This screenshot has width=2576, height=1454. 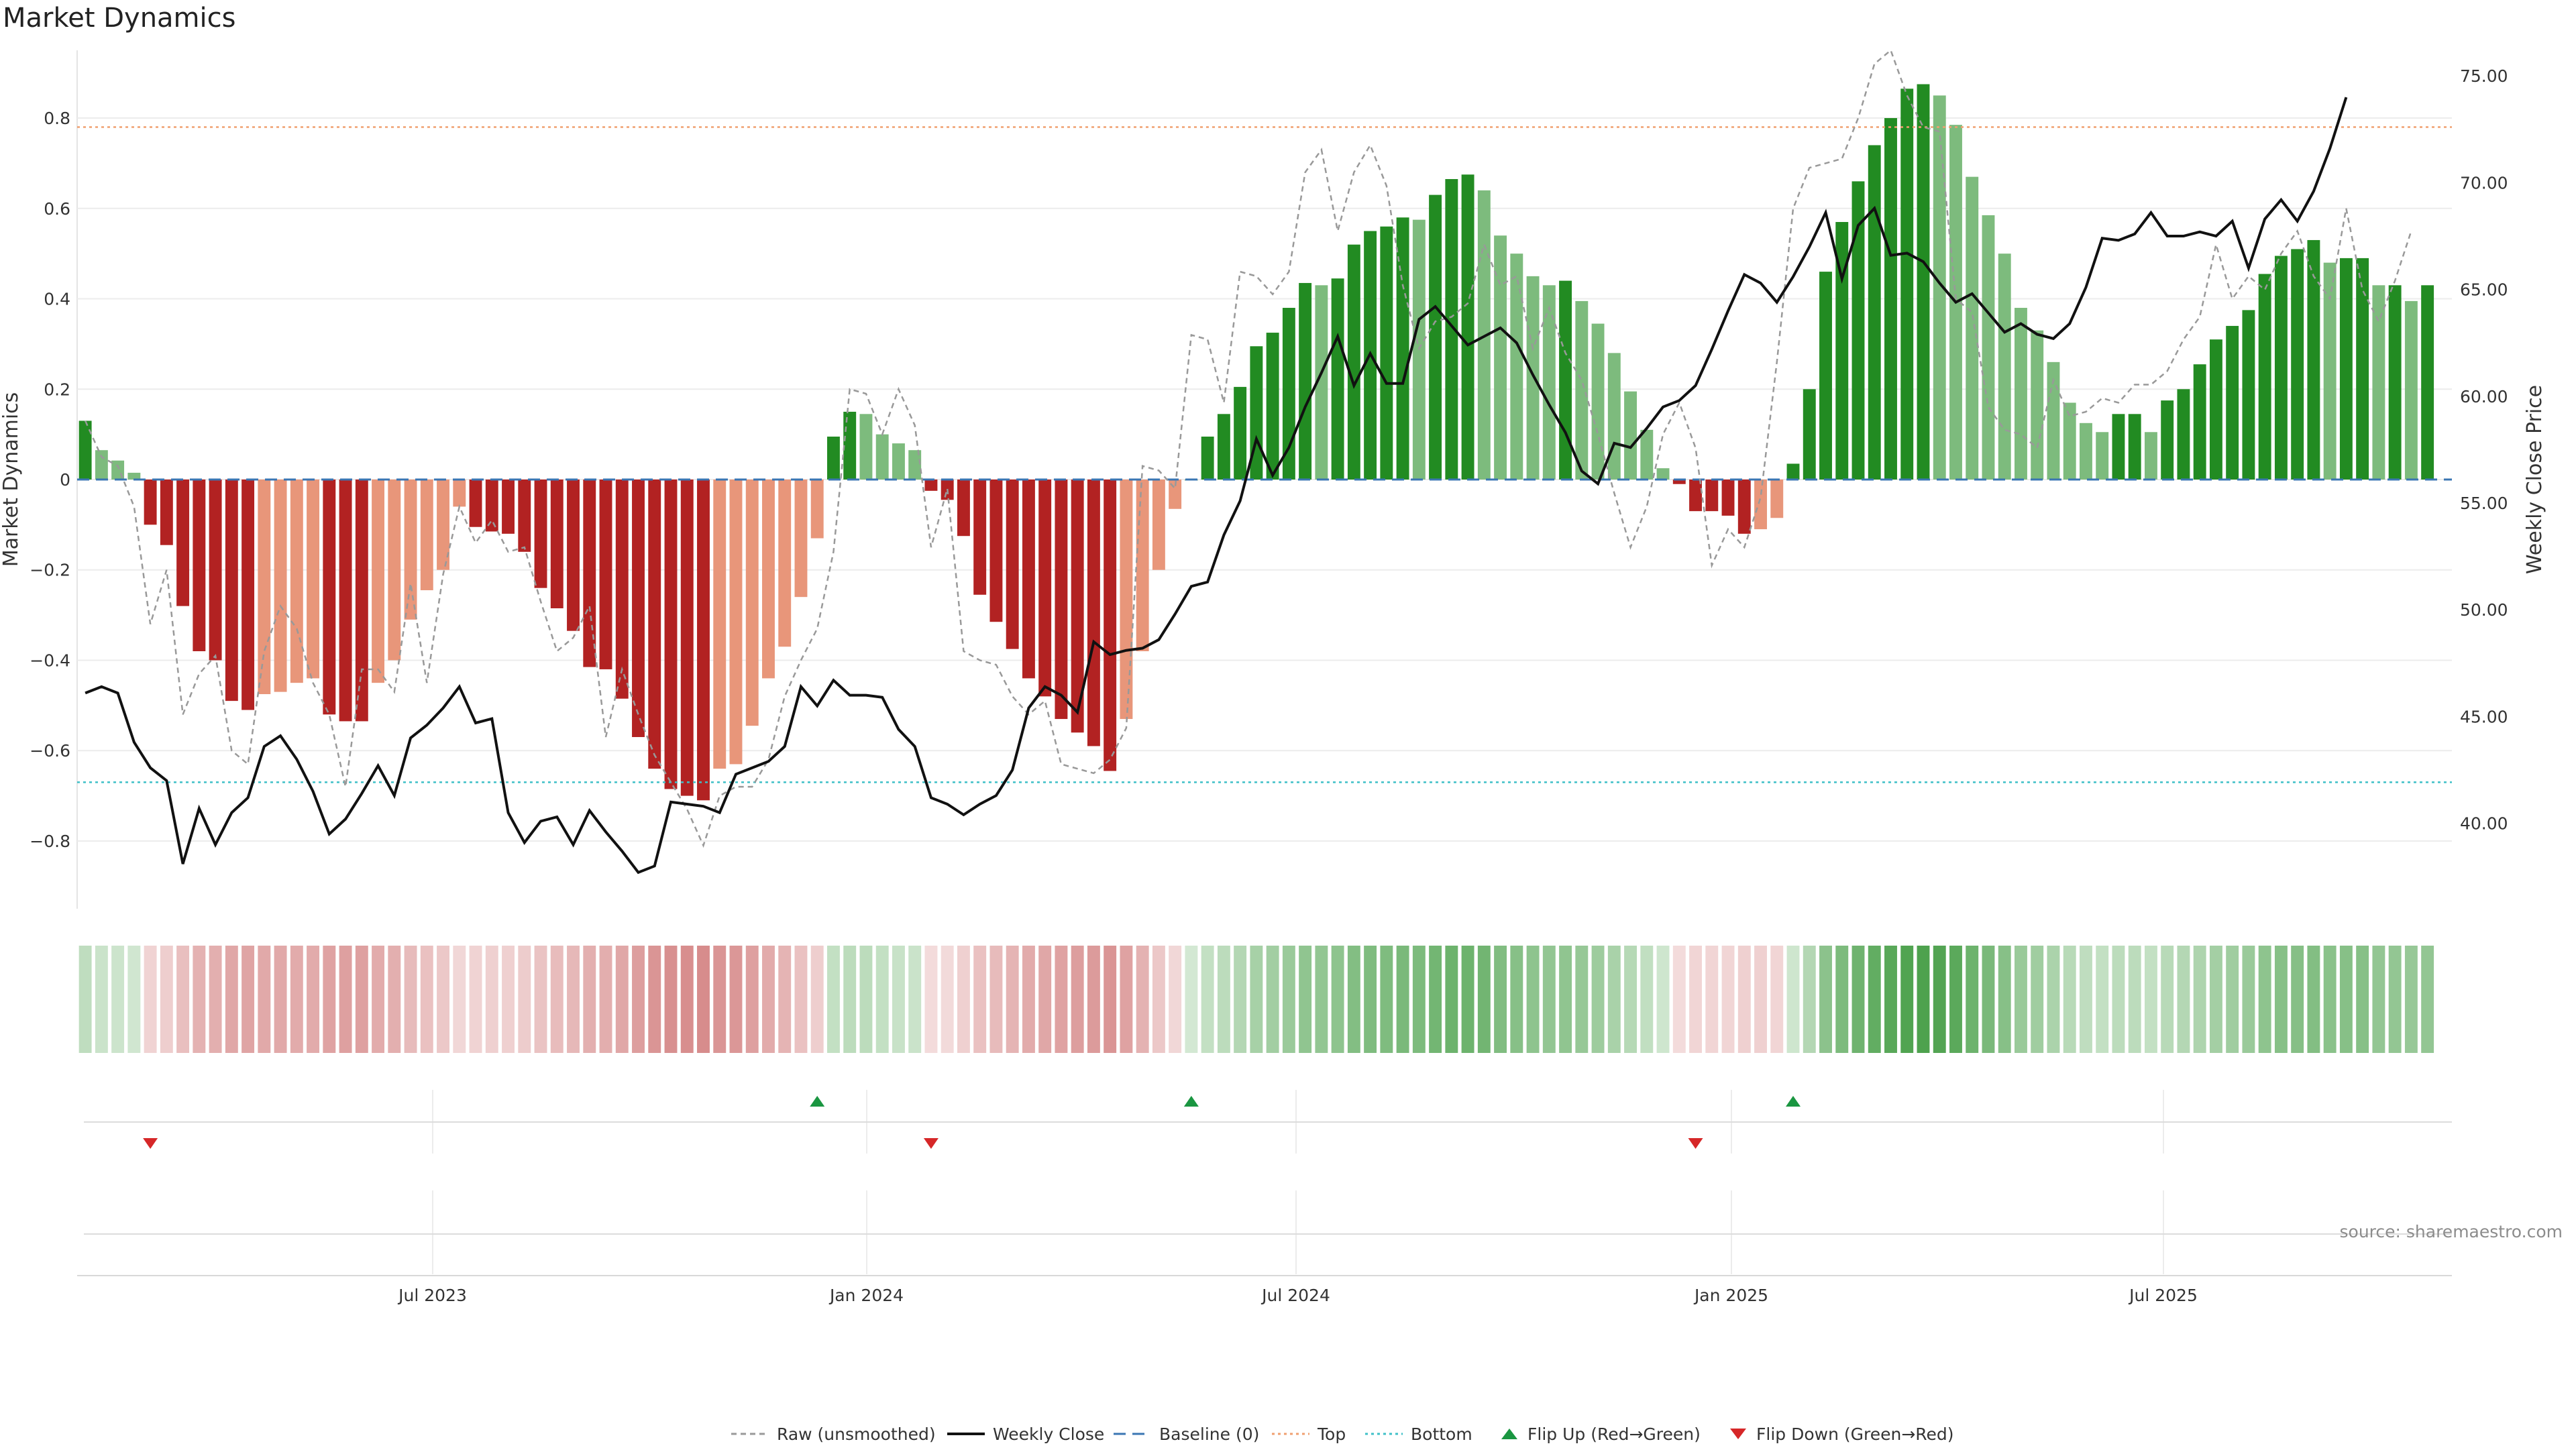 What do you see at coordinates (1418, 1433) in the screenshot?
I see `legend-item-bottom: Bottom` at bounding box center [1418, 1433].